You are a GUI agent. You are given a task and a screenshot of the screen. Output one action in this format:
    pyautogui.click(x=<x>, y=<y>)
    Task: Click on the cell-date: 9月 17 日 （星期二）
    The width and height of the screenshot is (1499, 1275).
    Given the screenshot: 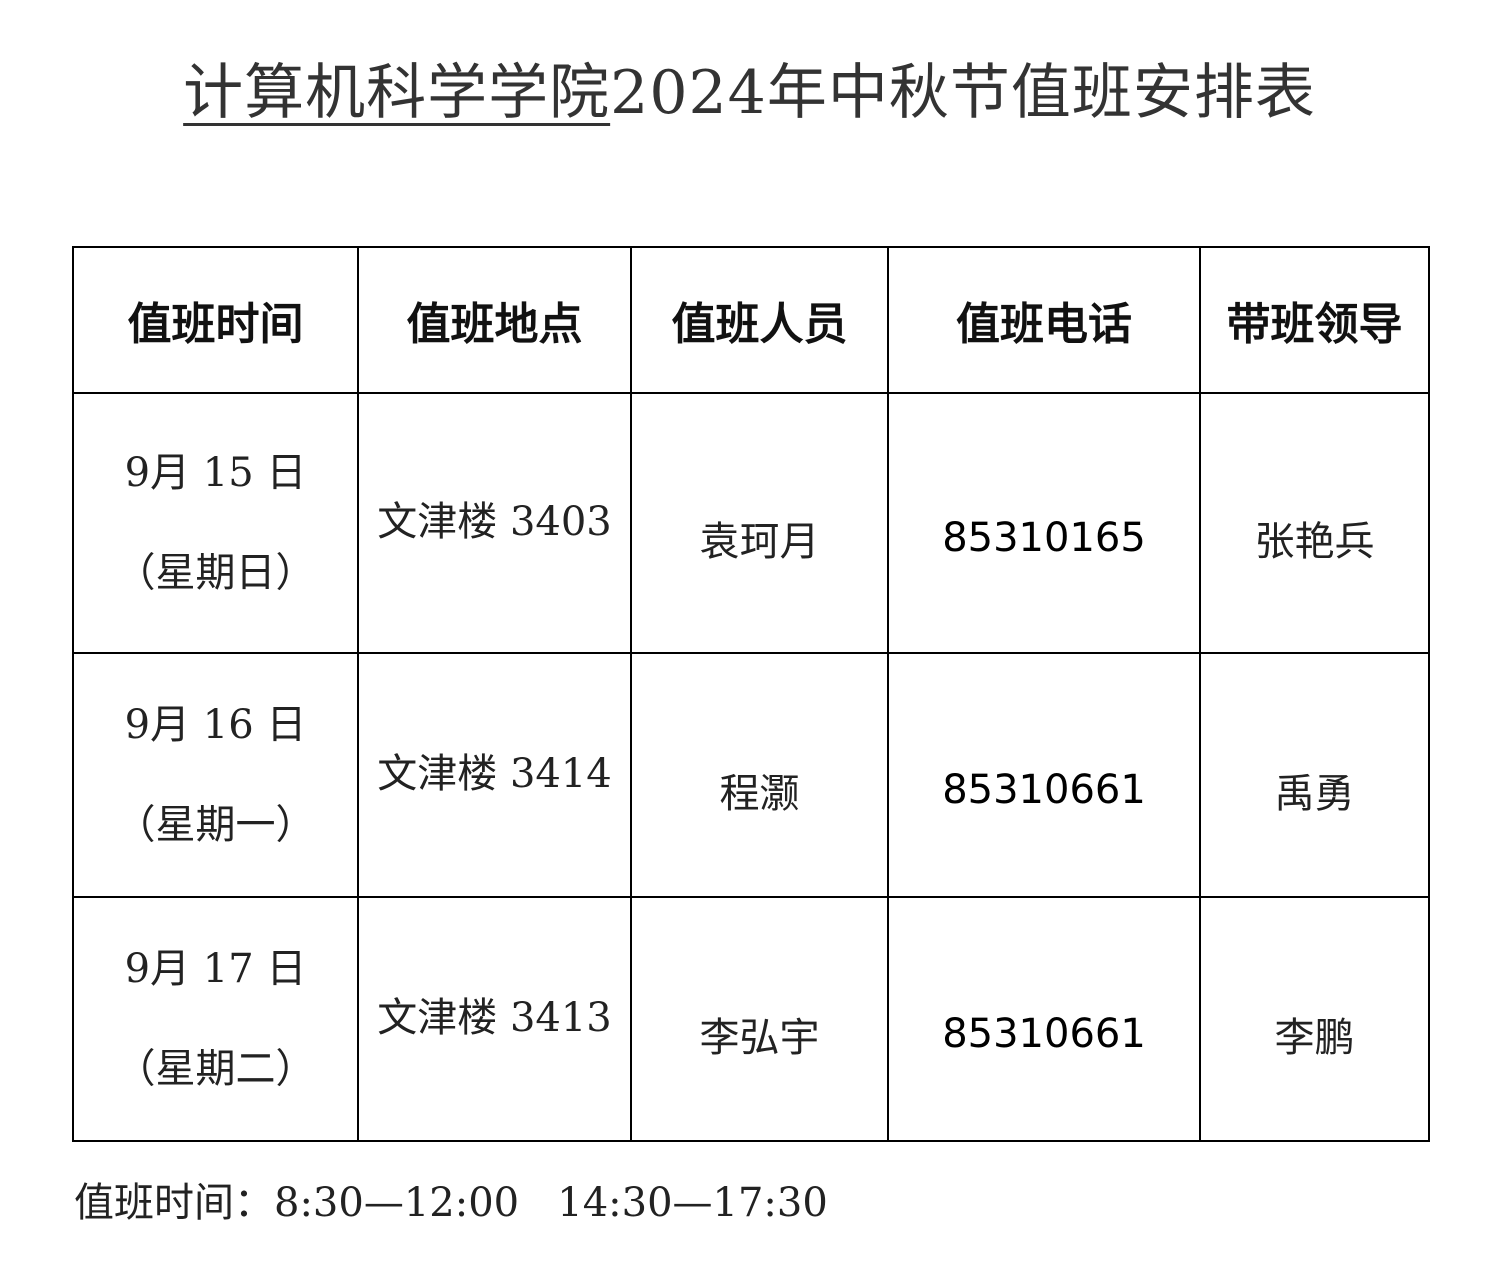 What is the action you would take?
    pyautogui.click(x=215, y=1019)
    